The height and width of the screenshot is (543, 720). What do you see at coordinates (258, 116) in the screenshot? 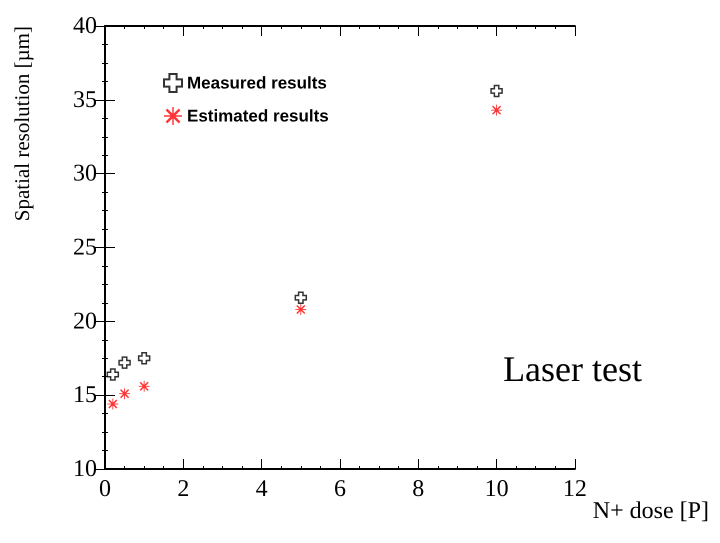
I see `legend-label: Estimated results` at bounding box center [258, 116].